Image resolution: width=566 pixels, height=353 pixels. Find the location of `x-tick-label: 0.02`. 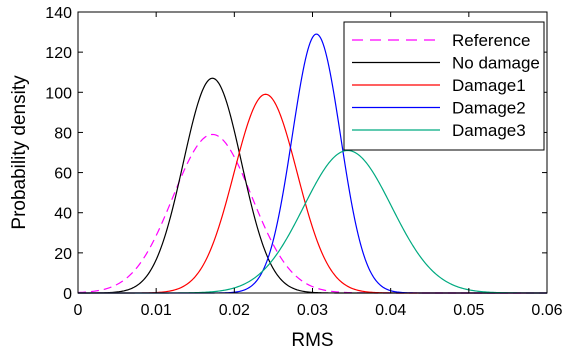

x-tick-label: 0.02 is located at coordinates (234, 310).